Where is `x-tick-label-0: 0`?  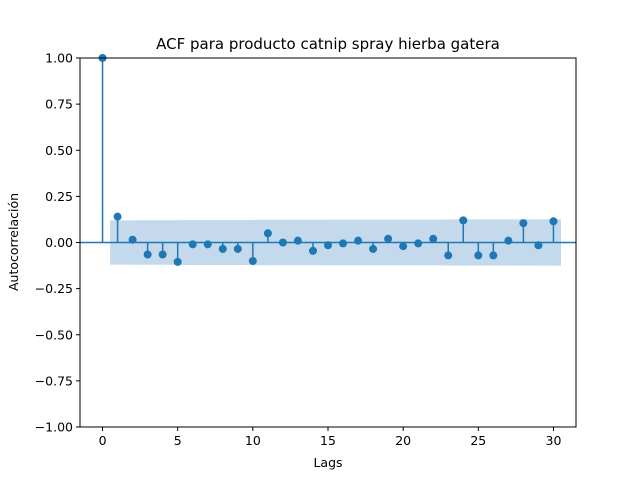
x-tick-label-0: 0 is located at coordinates (103, 440).